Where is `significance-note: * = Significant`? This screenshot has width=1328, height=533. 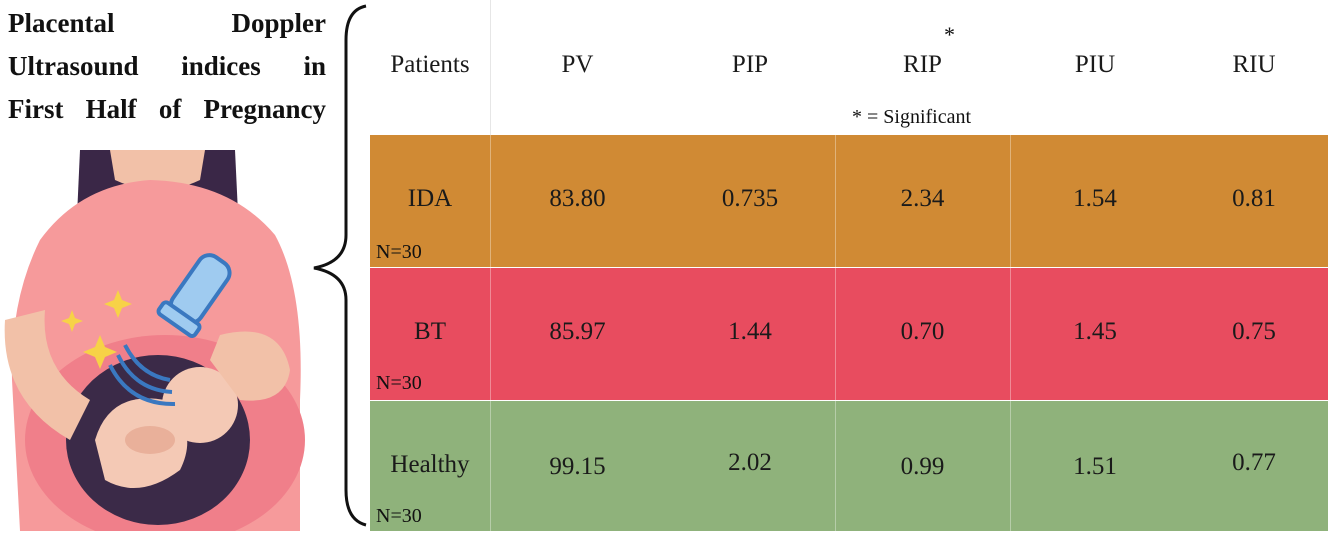
significance-note: * = Significant is located at coordinates (912, 117).